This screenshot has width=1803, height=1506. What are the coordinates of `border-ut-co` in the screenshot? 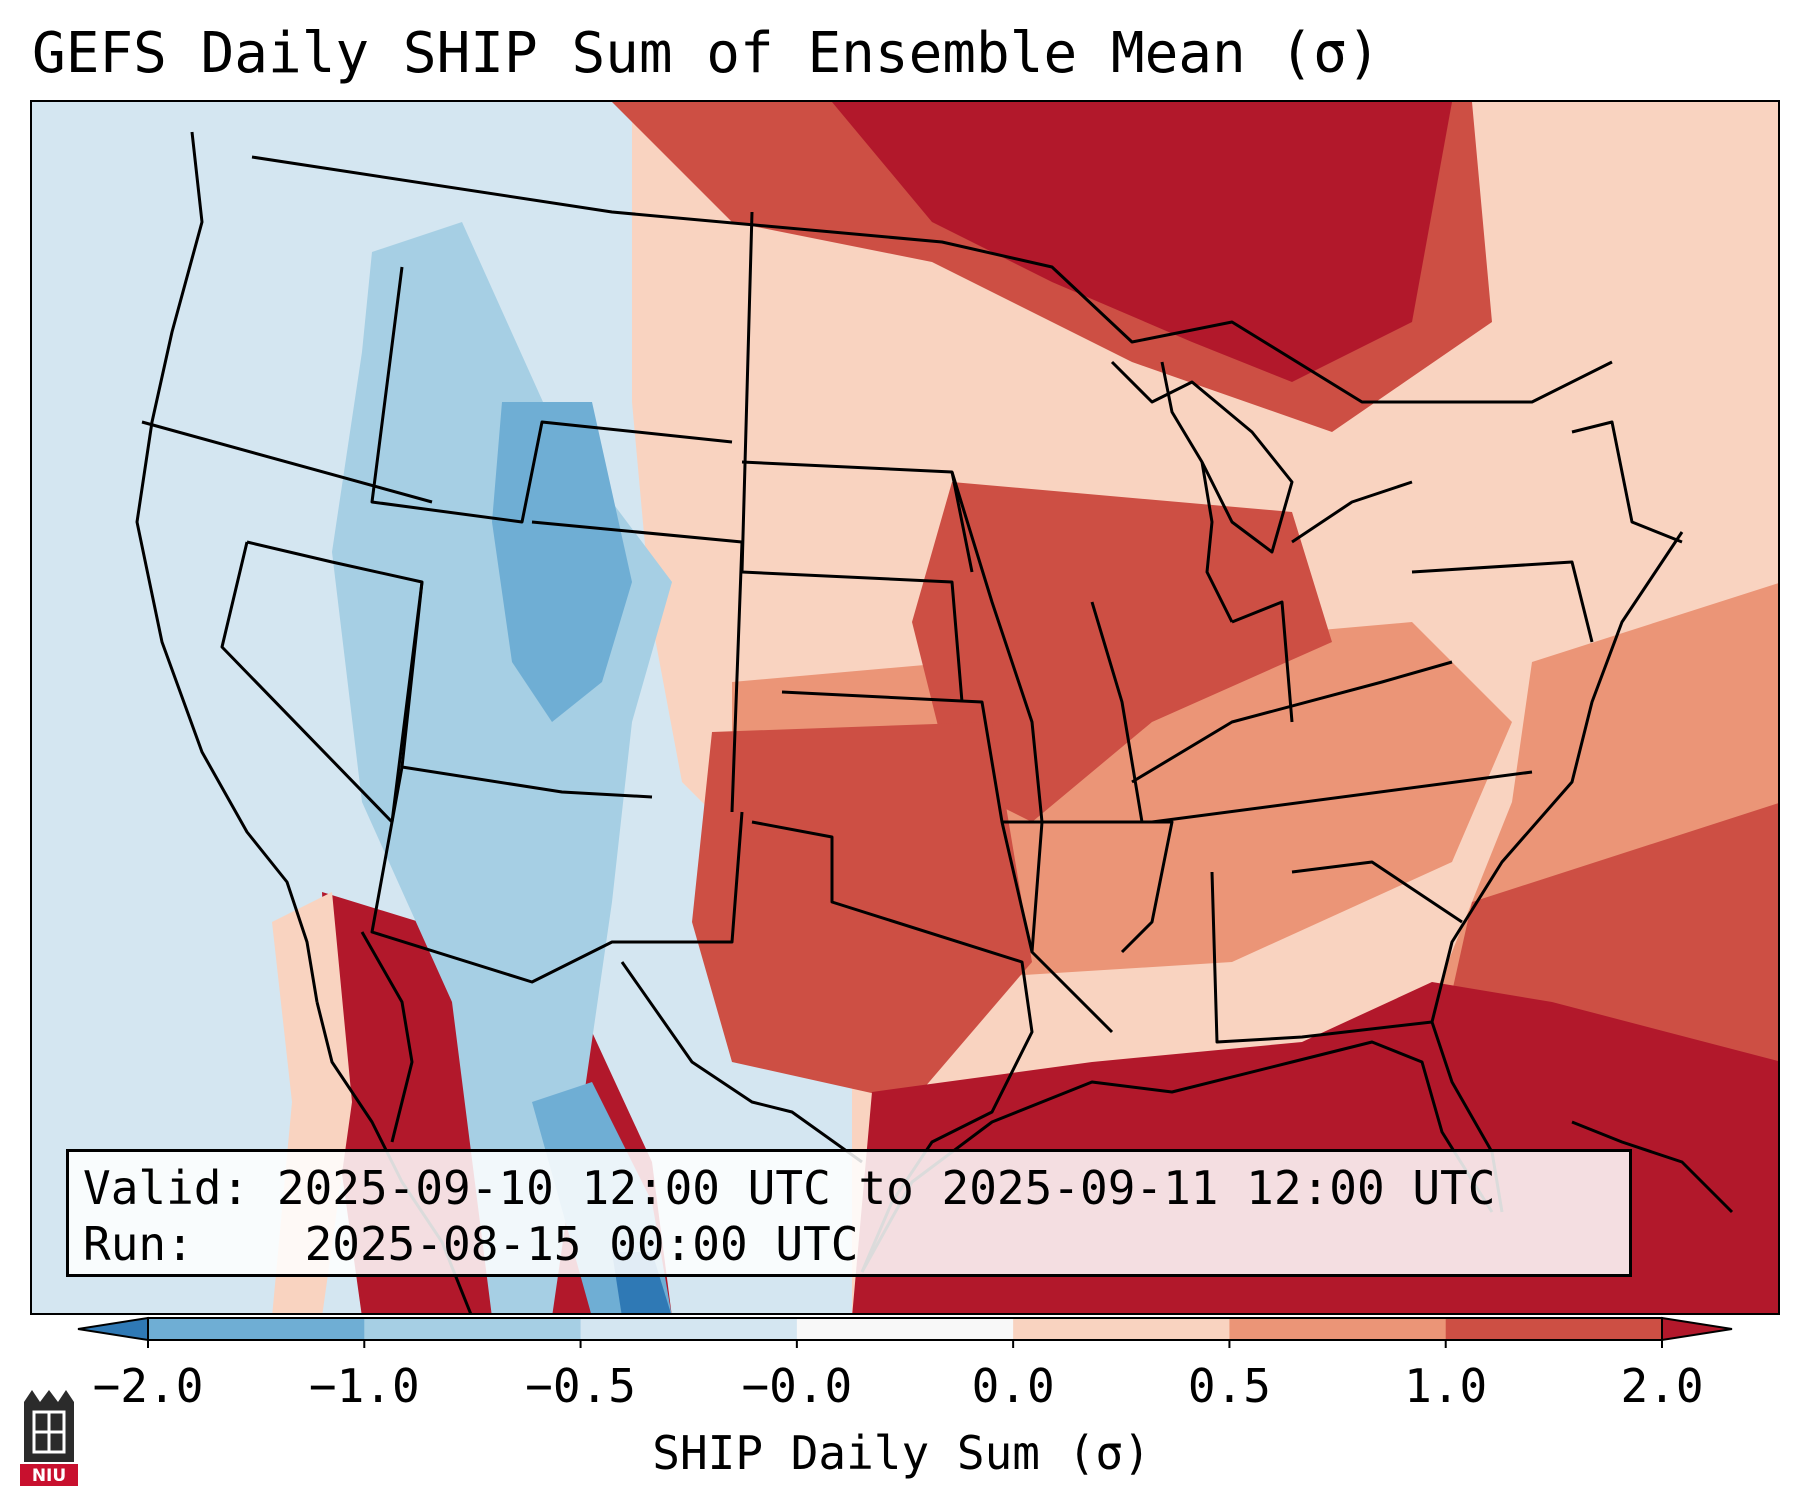 It's located at (526, 690).